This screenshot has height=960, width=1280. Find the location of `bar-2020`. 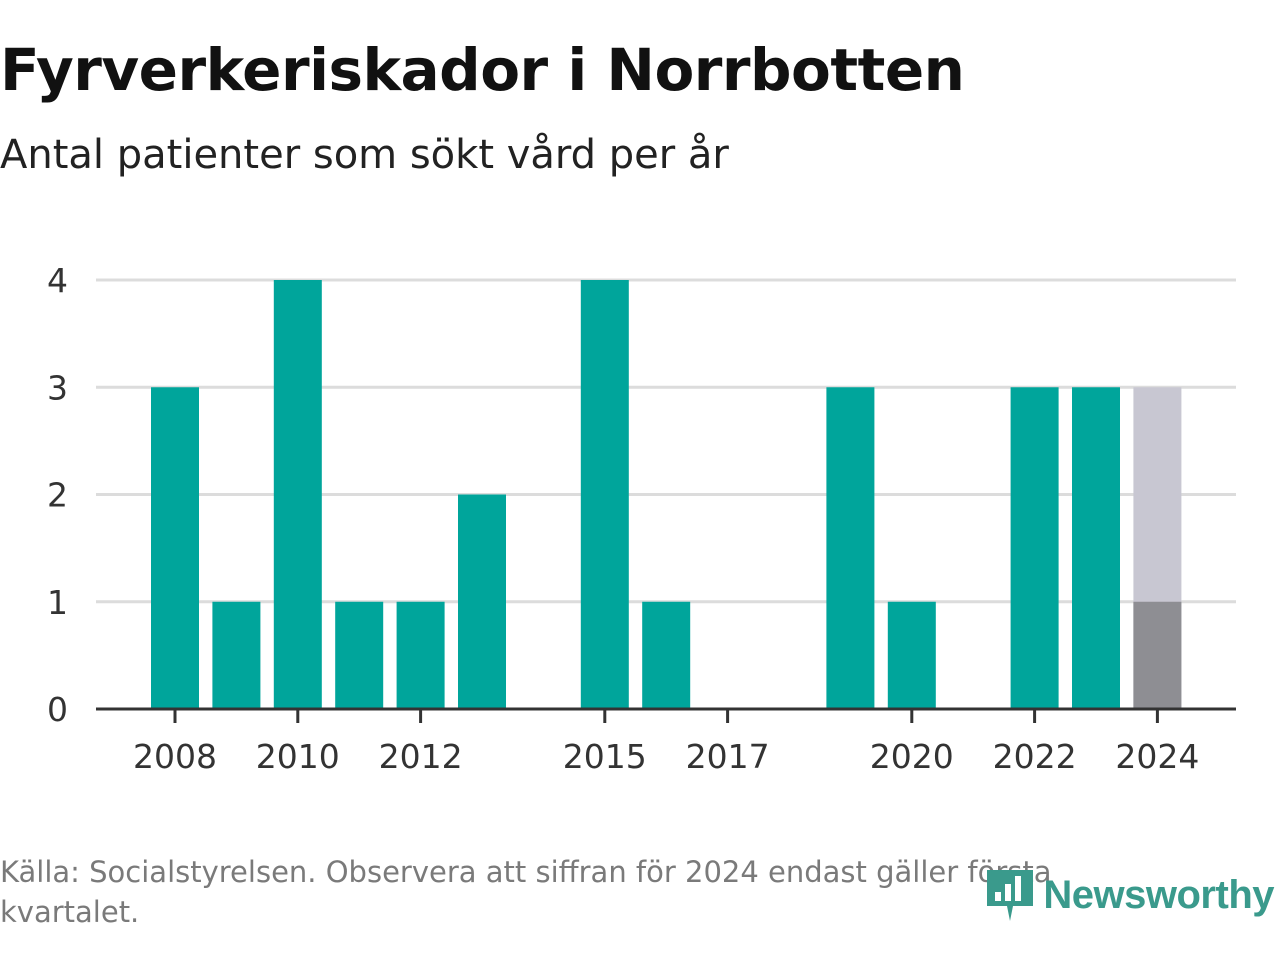

bar-2020 is located at coordinates (911, 655).